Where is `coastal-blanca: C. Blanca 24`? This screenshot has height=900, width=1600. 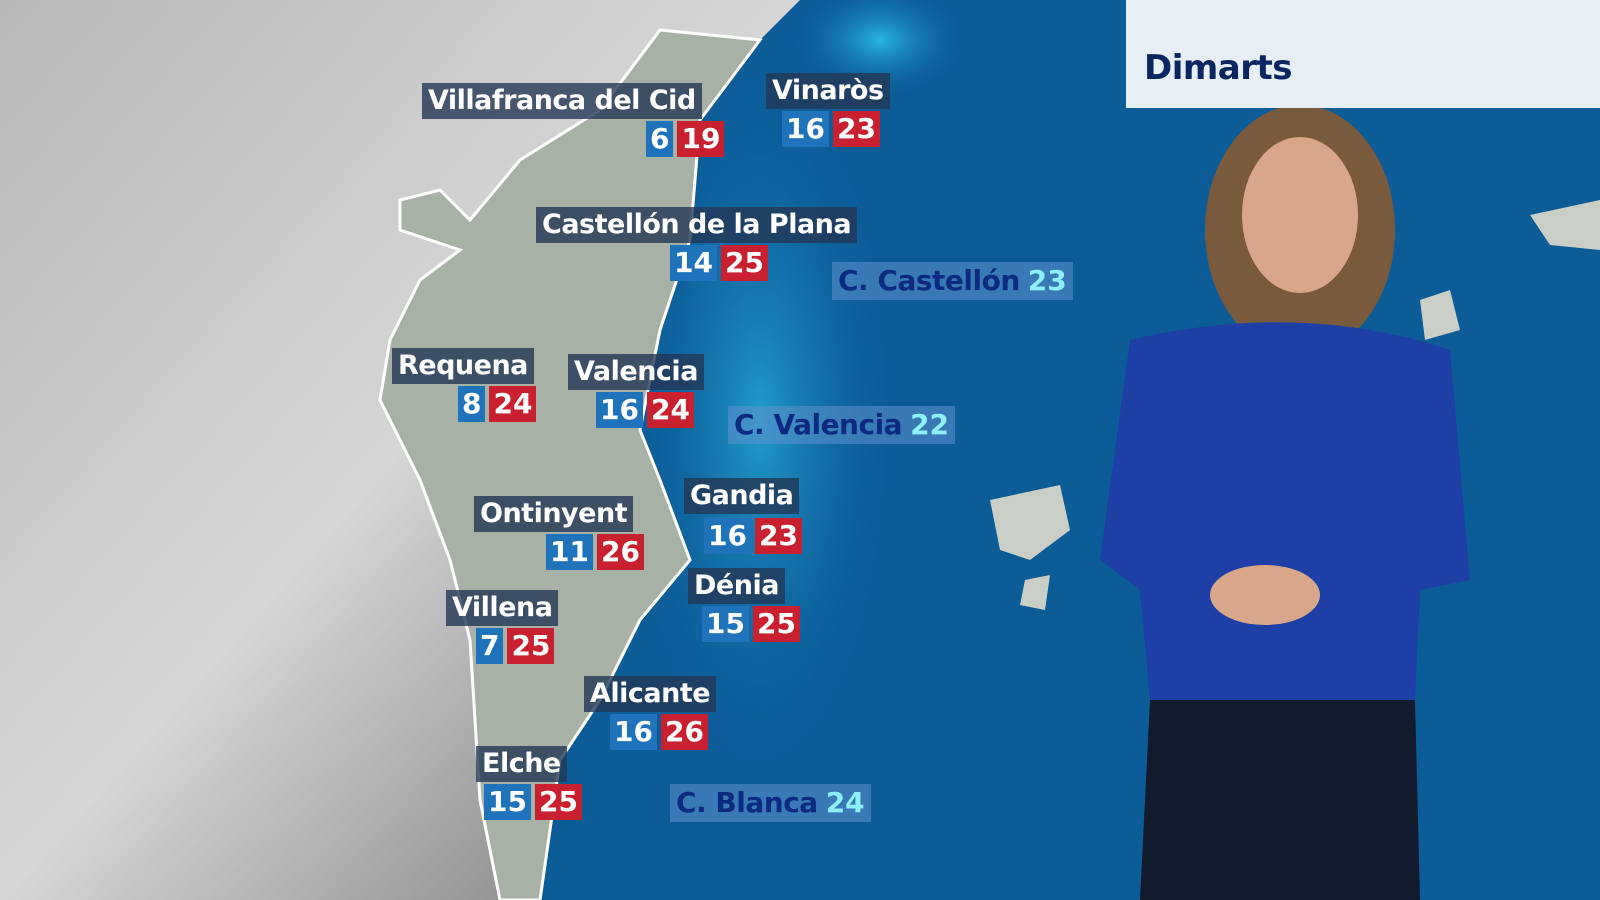
coastal-blanca: C. Blanca 24 is located at coordinates (770, 803).